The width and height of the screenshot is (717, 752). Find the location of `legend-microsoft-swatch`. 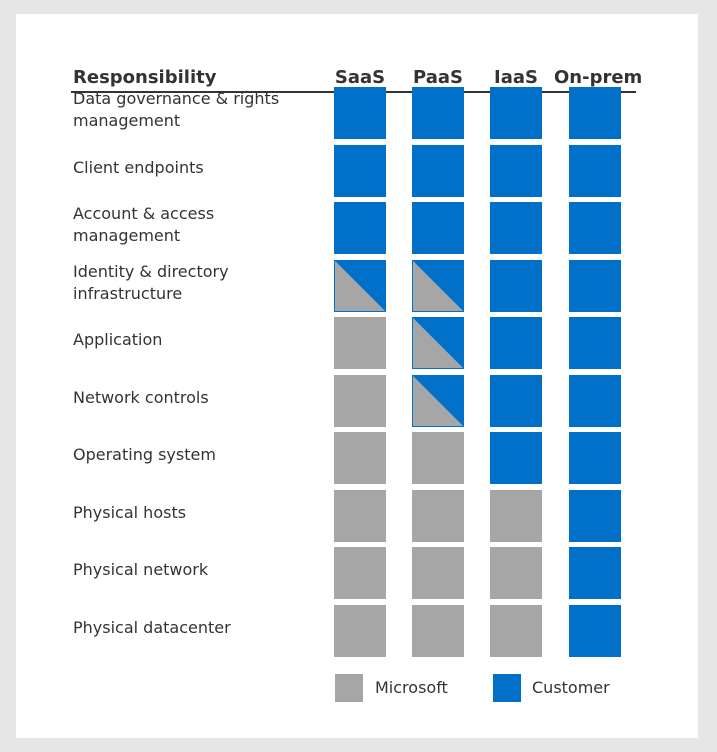

legend-microsoft-swatch is located at coordinates (349, 688).